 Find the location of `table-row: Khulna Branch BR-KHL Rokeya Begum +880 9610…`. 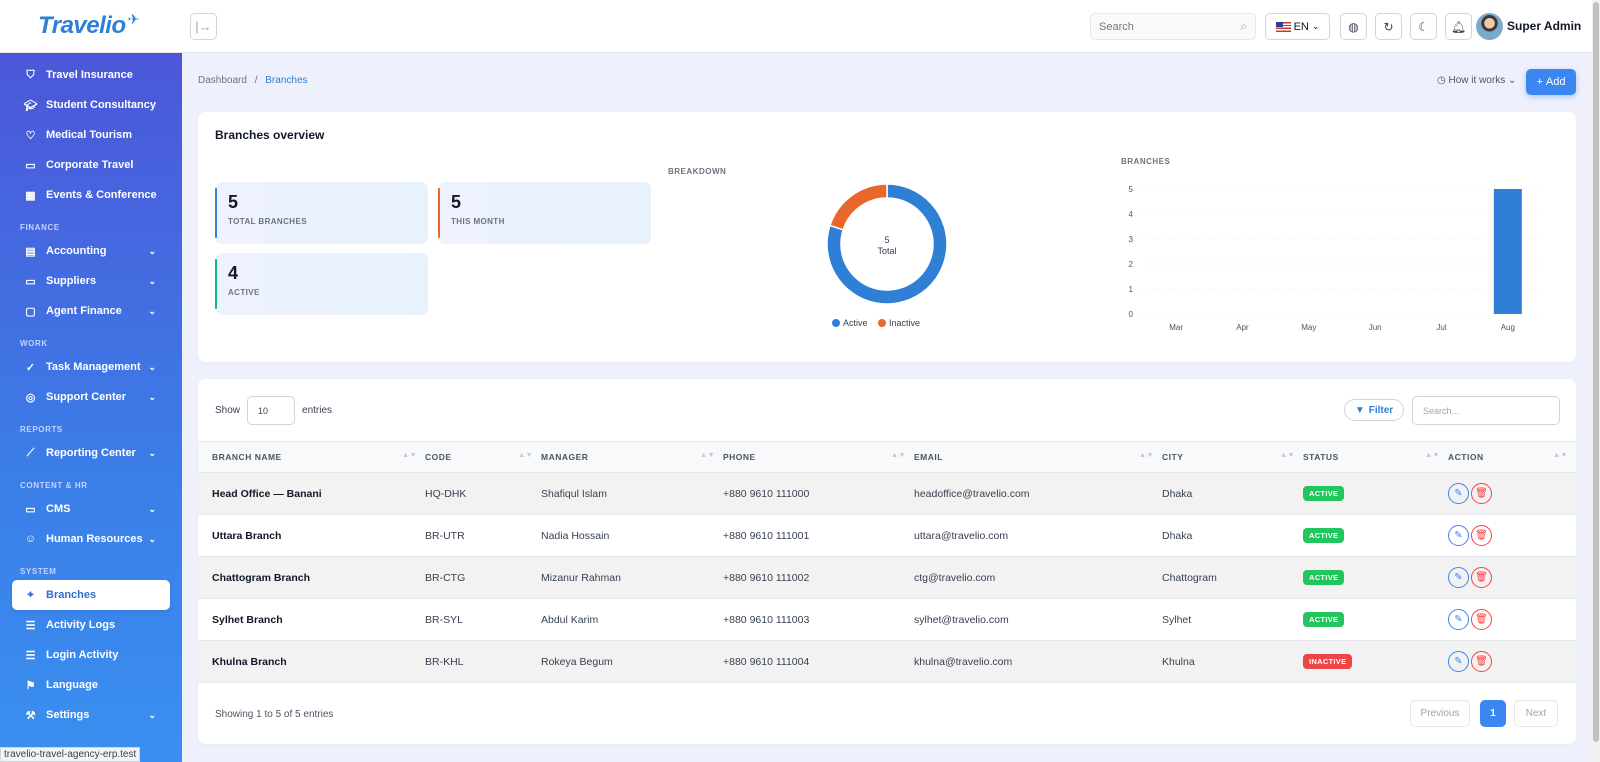

table-row: Khulna Branch BR-KHL Rokeya Begum +880 9610… is located at coordinates (887, 661).